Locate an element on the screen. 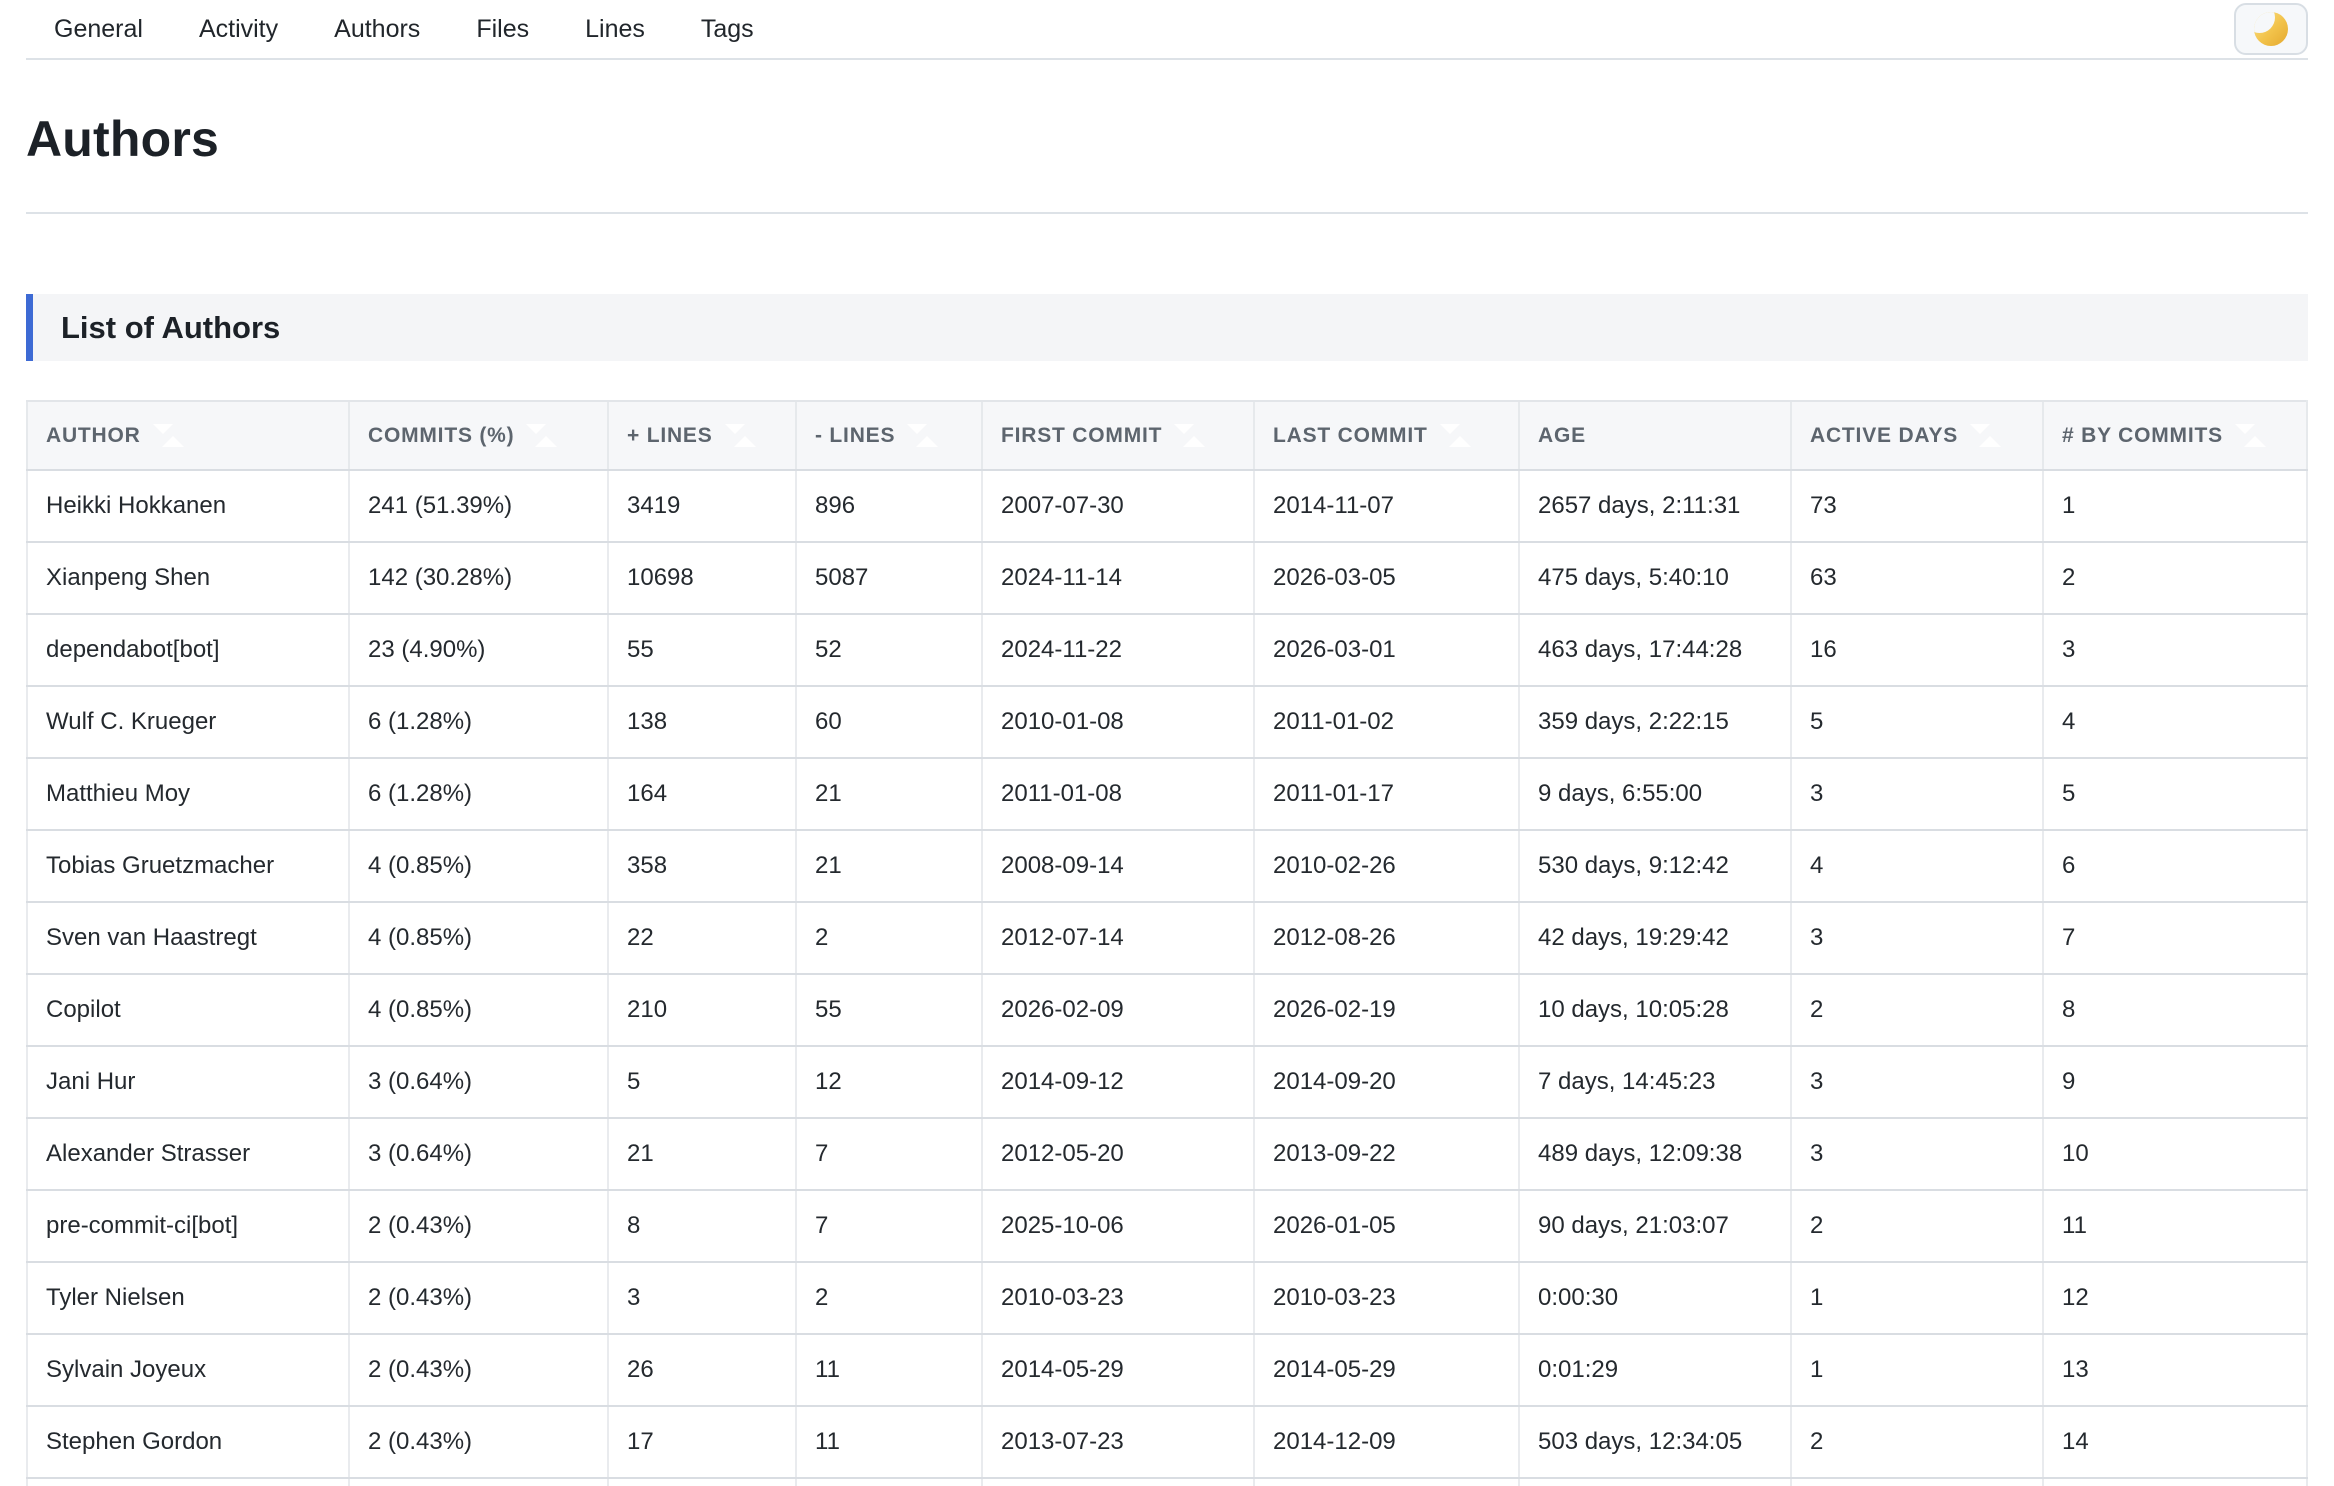 The width and height of the screenshot is (2334, 1486). cell-age: 2657 days, 2:11:31 is located at coordinates (1654, 506).